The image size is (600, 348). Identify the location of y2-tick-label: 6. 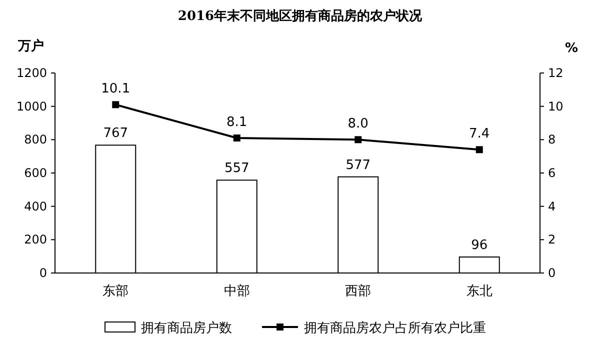
(552, 173).